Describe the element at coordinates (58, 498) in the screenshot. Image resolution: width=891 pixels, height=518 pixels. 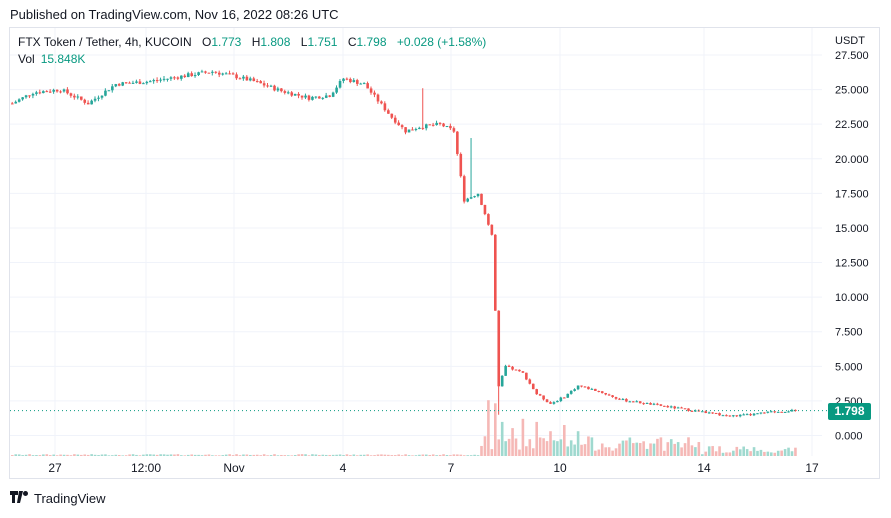
I see `footer-brand: TradingView` at that location.